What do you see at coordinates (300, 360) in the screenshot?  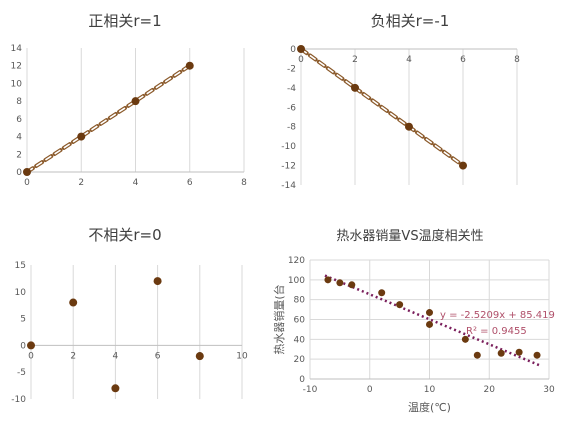 I see `y-tick-label: 20` at bounding box center [300, 360].